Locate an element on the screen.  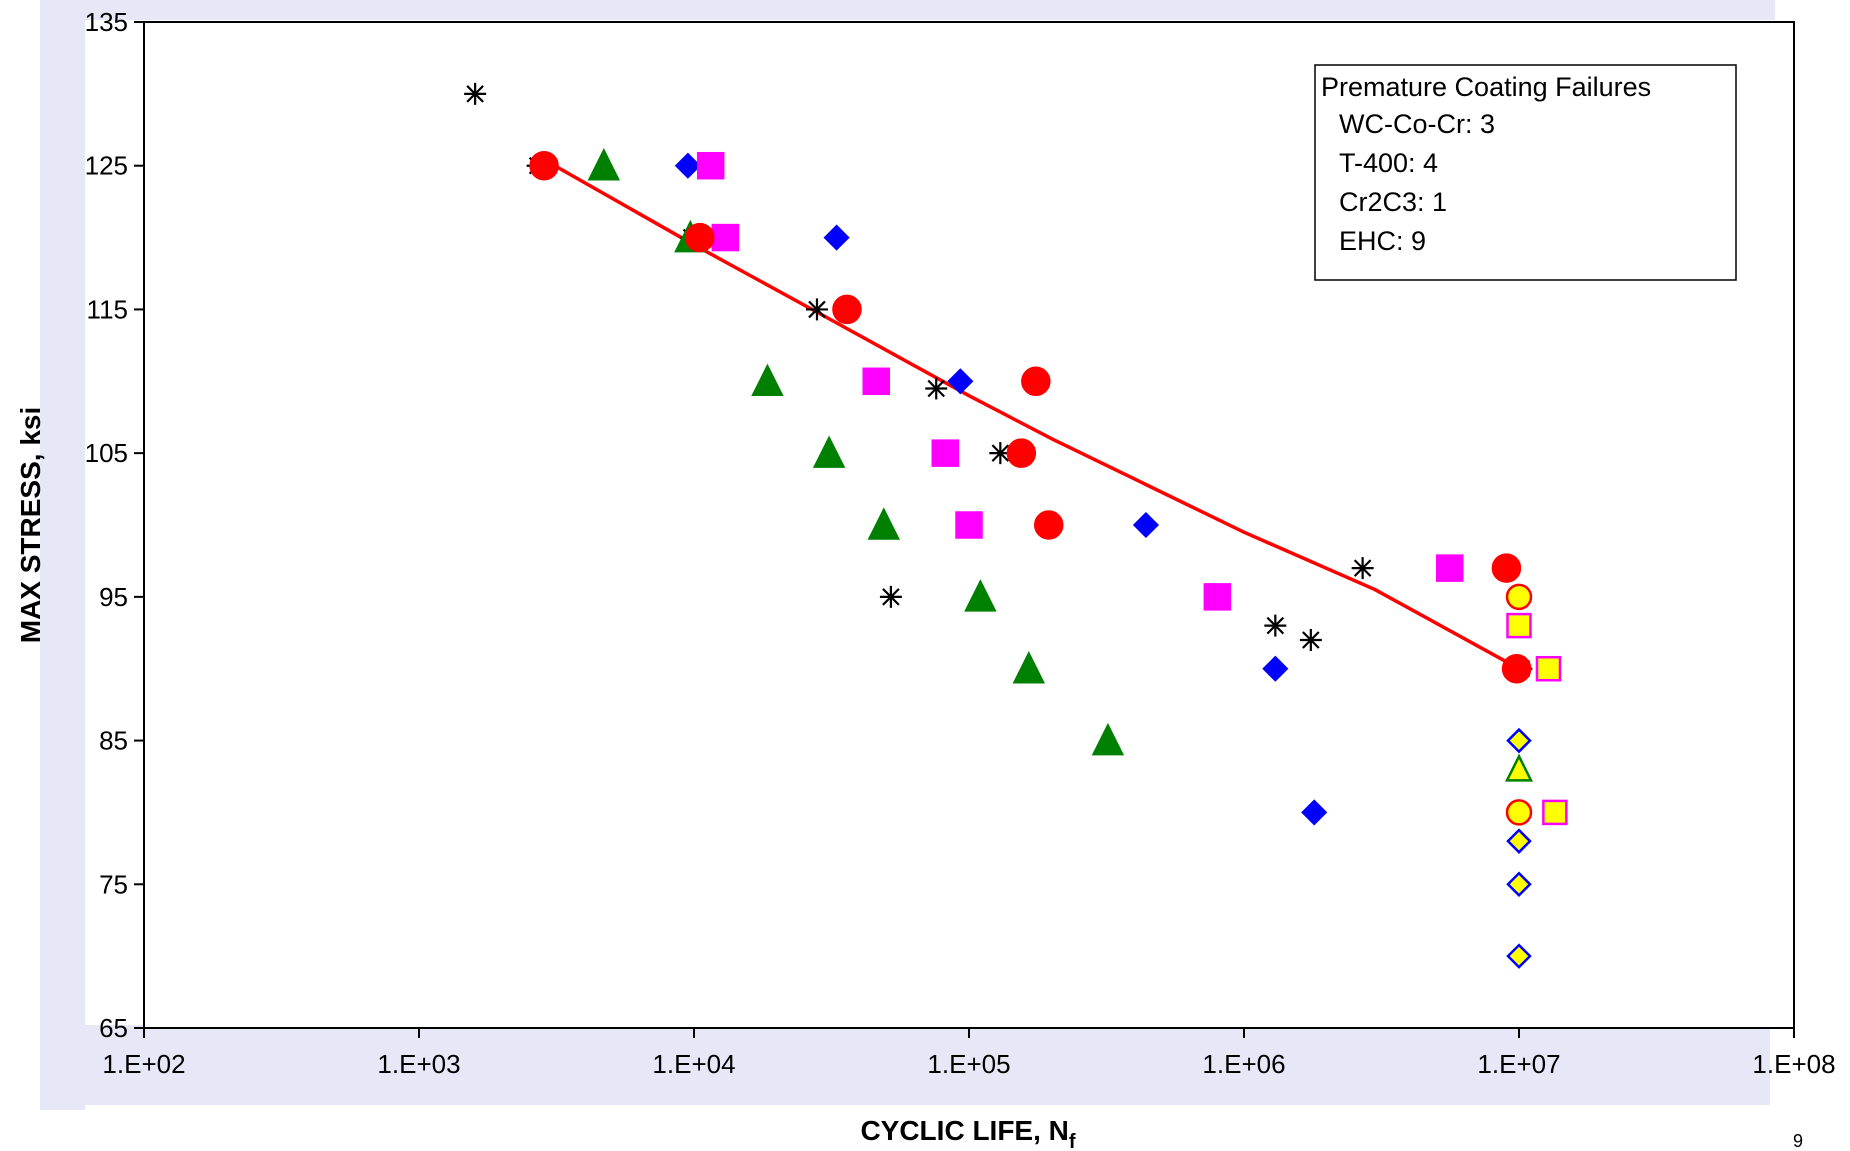
legend-box is located at coordinates (1525, 172).